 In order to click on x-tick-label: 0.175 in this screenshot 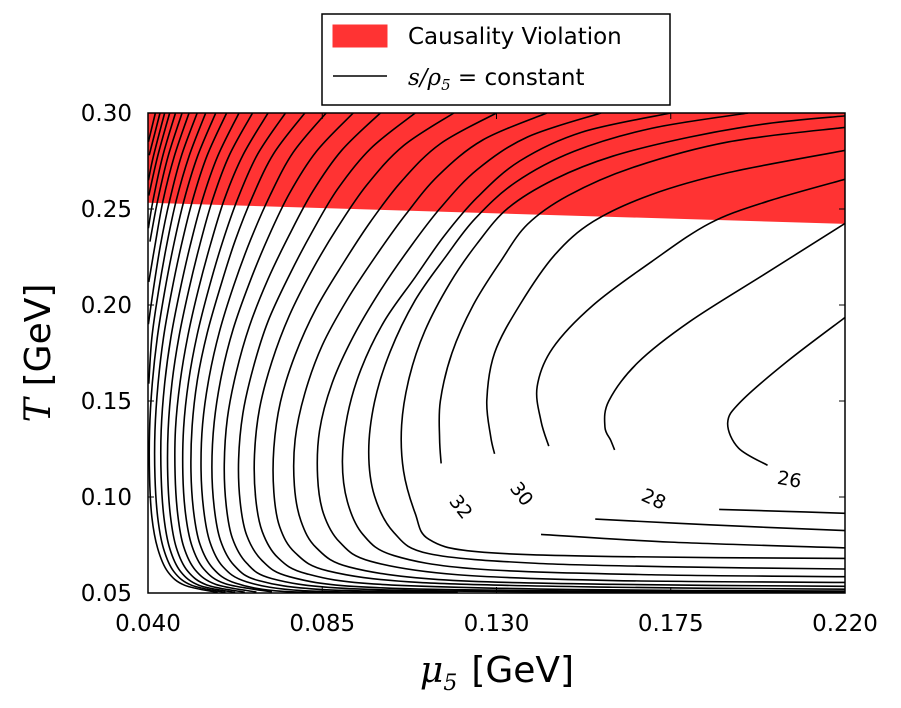, I will do `click(671, 624)`.